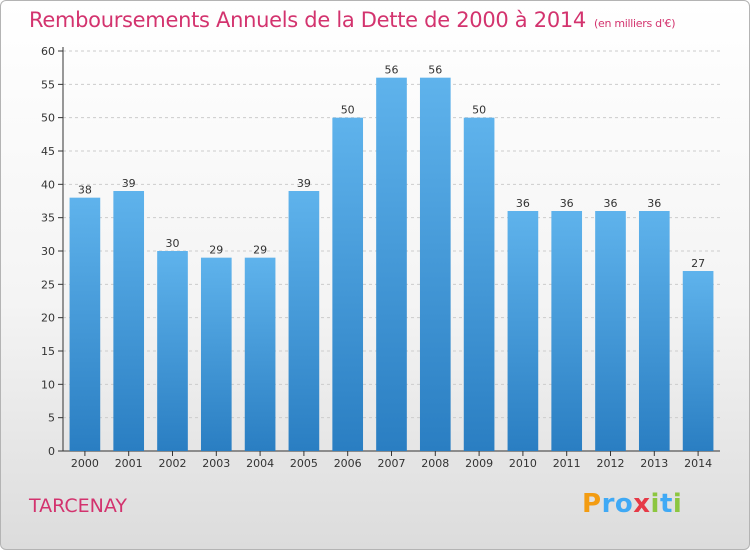  Describe the element at coordinates (479, 463) in the screenshot. I see `x-tick-label: 2009` at that location.